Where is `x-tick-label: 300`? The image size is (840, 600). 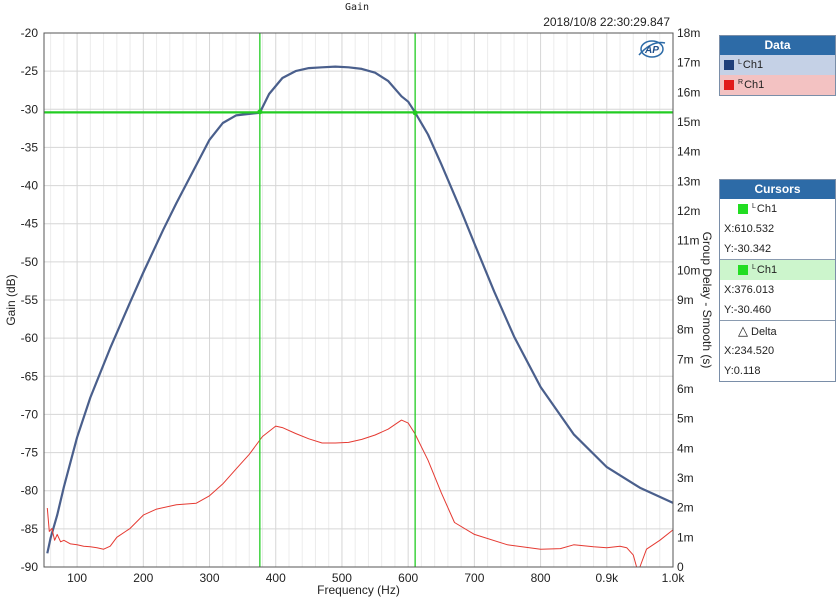
x-tick-label: 300 is located at coordinates (210, 578).